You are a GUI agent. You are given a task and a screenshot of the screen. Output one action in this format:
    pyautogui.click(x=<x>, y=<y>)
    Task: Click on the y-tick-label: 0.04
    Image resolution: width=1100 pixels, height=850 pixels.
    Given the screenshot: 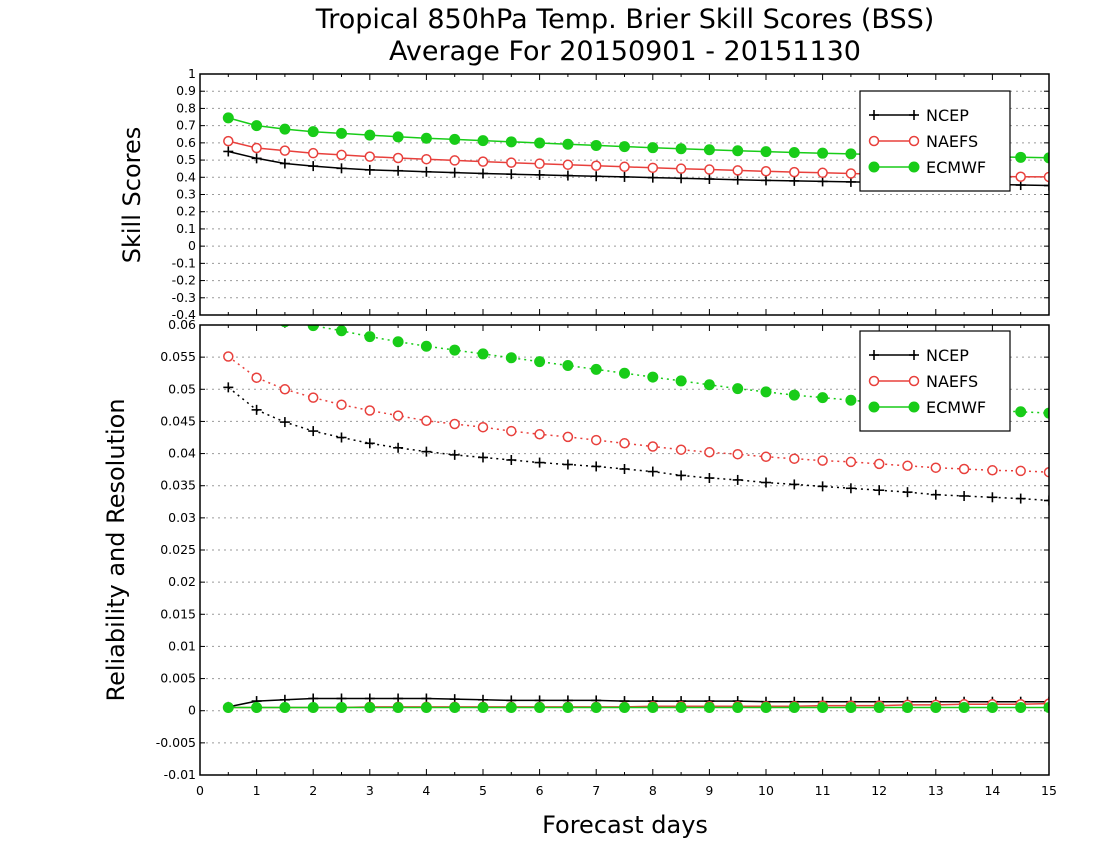 What is the action you would take?
    pyautogui.click(x=182, y=453)
    